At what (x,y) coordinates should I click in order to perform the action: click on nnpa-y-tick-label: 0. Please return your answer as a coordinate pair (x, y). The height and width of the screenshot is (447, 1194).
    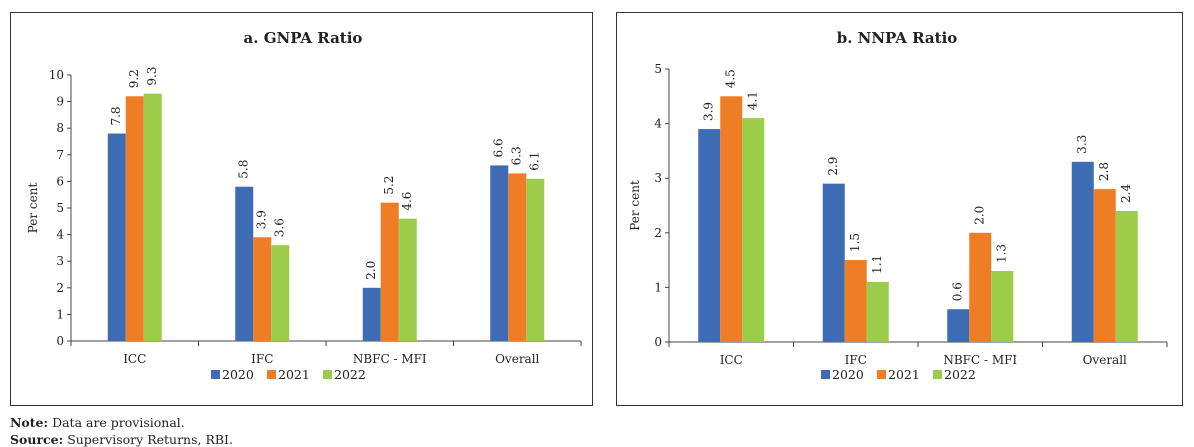
    Looking at the image, I should click on (658, 342).